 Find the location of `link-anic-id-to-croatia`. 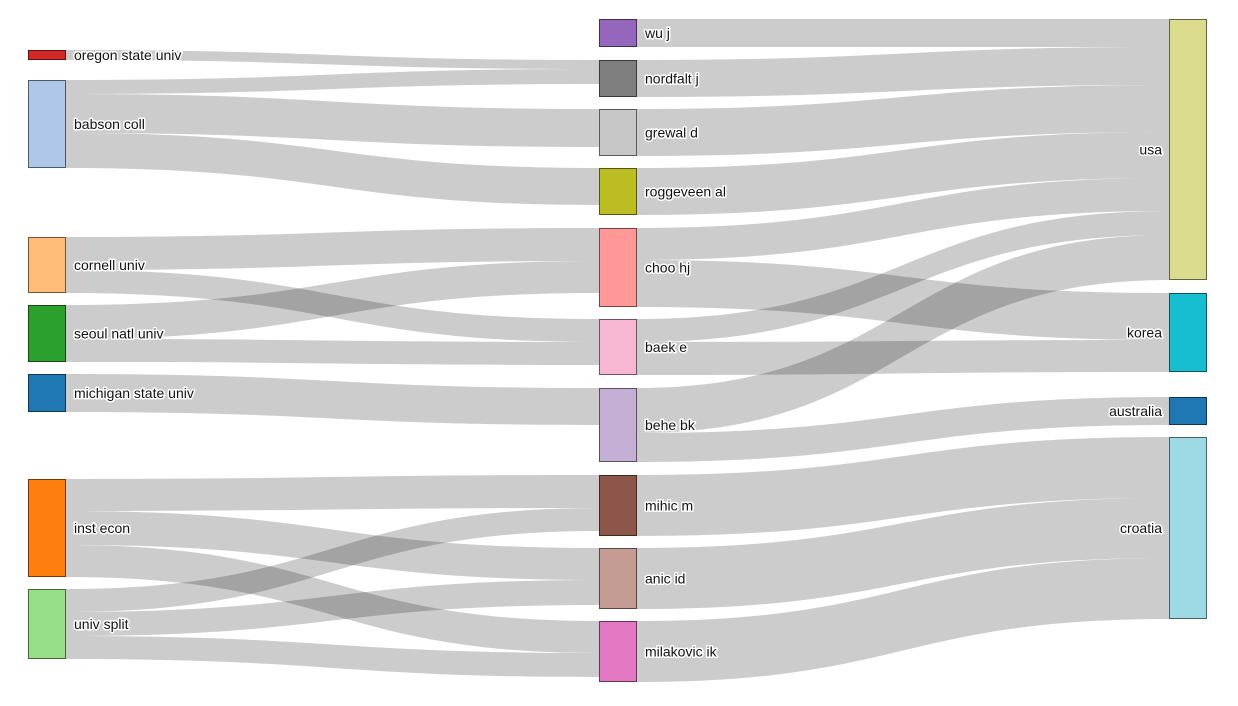

link-anic-id-to-croatia is located at coordinates (903, 553).